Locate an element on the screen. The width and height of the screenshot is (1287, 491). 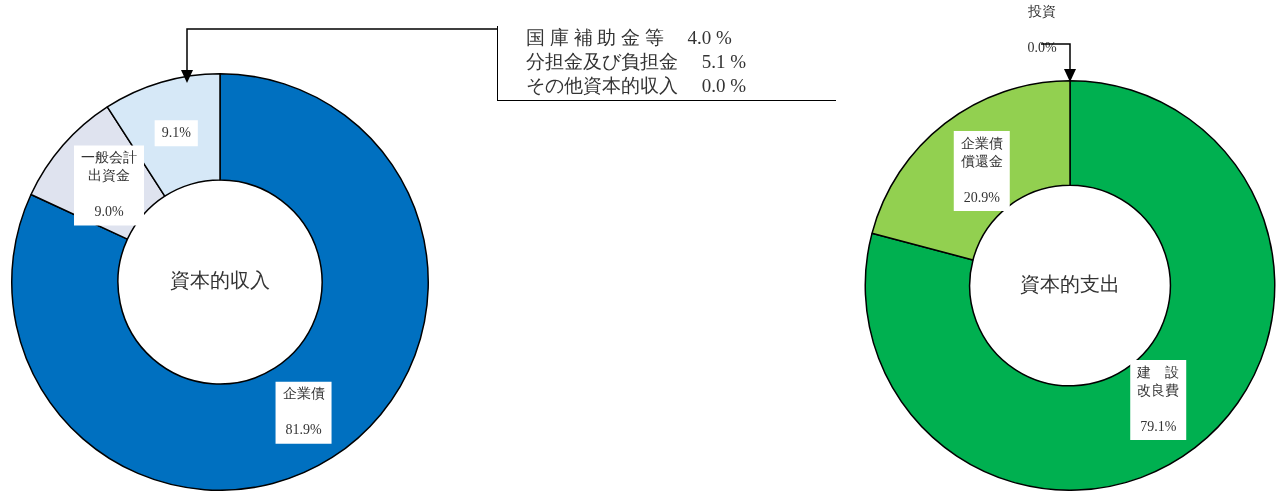
slice-label: 一般会計出資金 is located at coordinates (109, 167).